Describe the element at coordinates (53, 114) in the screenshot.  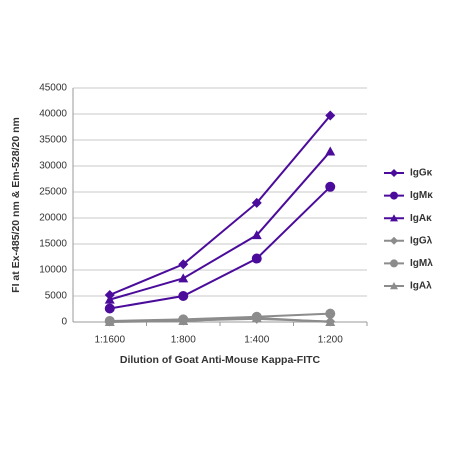
I see `y-tick-label: 40000` at that location.